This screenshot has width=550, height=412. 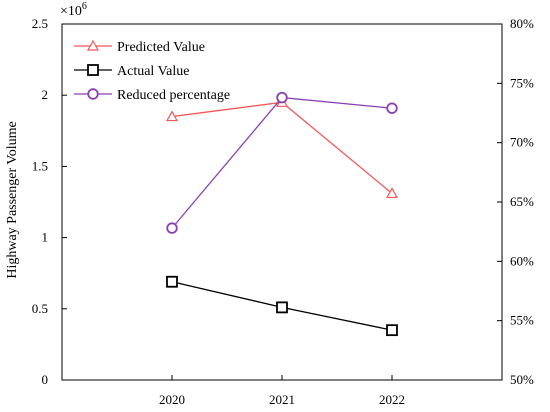 I want to click on right-tick-label: 50%, so click(x=522, y=379).